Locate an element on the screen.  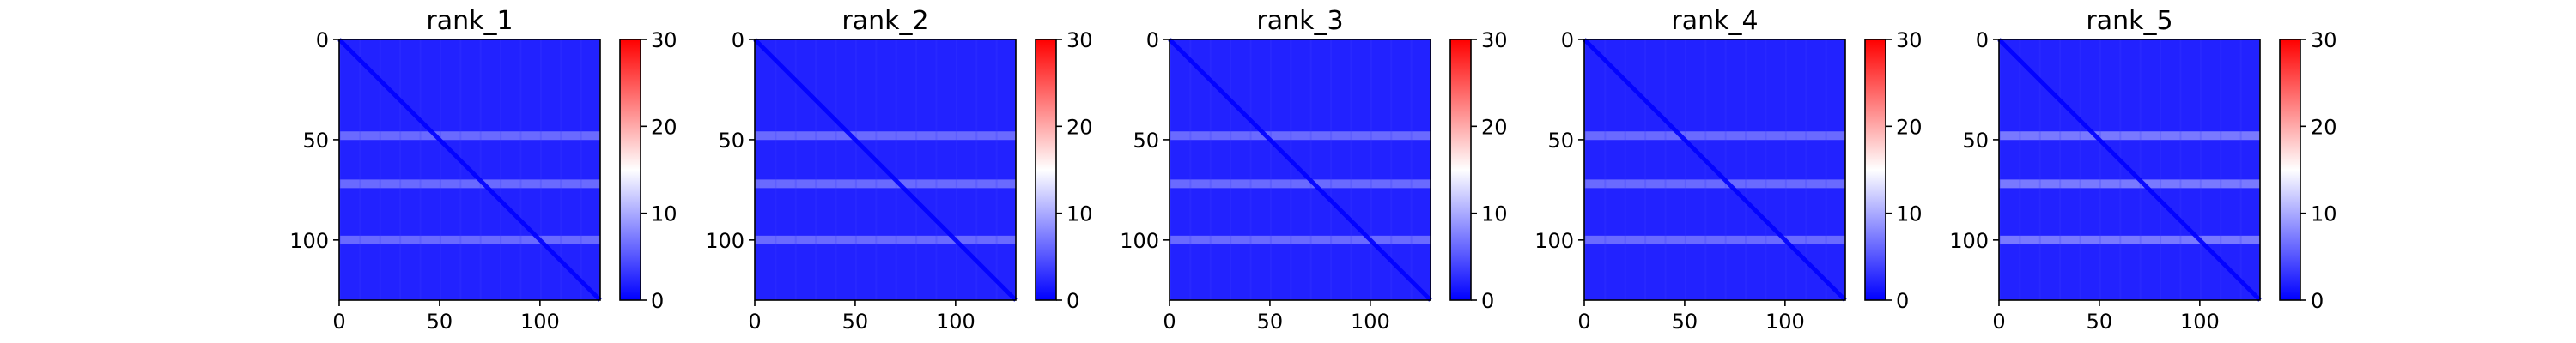
panel-title: rank_2 is located at coordinates (885, 21).